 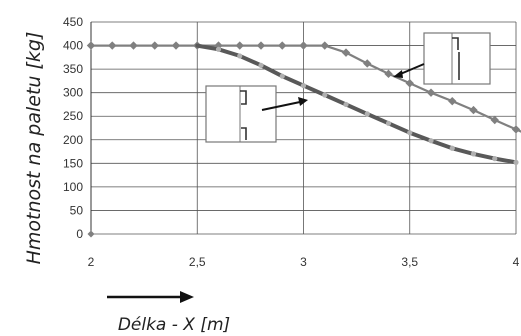 What do you see at coordinates (516, 262) in the screenshot?
I see `x-tick-label: 4` at bounding box center [516, 262].